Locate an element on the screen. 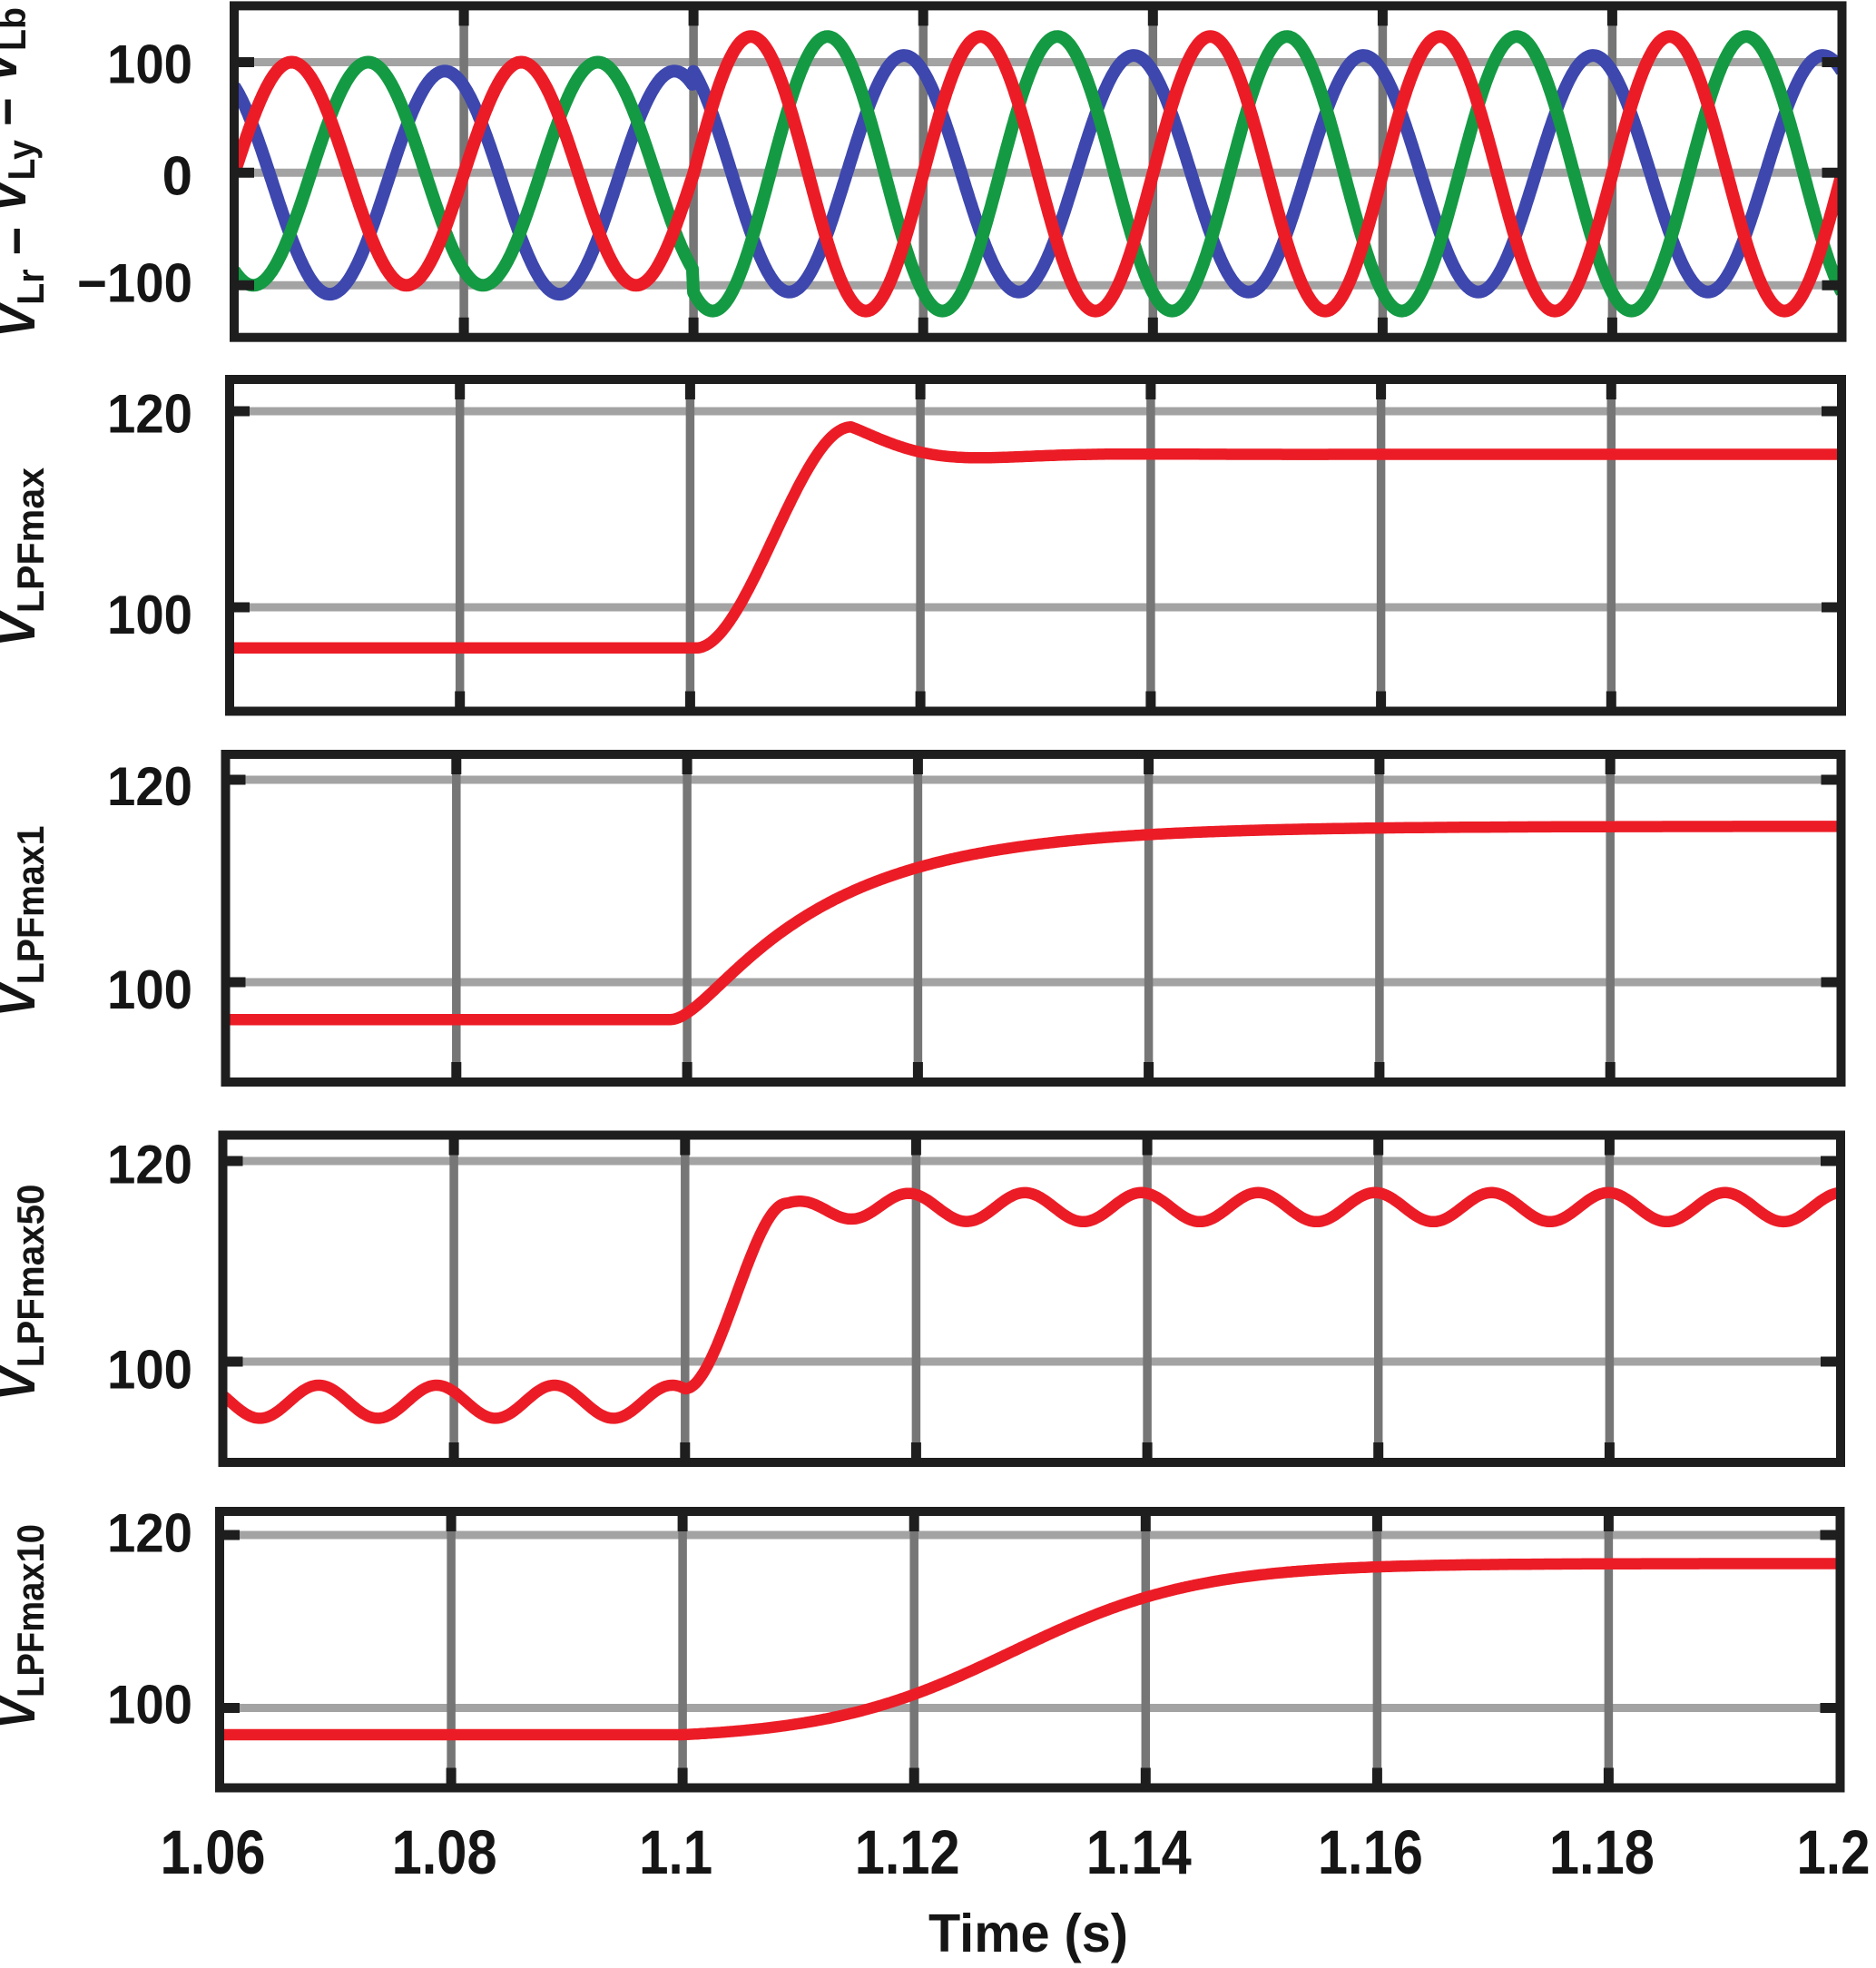 Image resolution: width=1876 pixels, height=1968 pixels. svg-text: 1.18 is located at coordinates (1602, 1852).